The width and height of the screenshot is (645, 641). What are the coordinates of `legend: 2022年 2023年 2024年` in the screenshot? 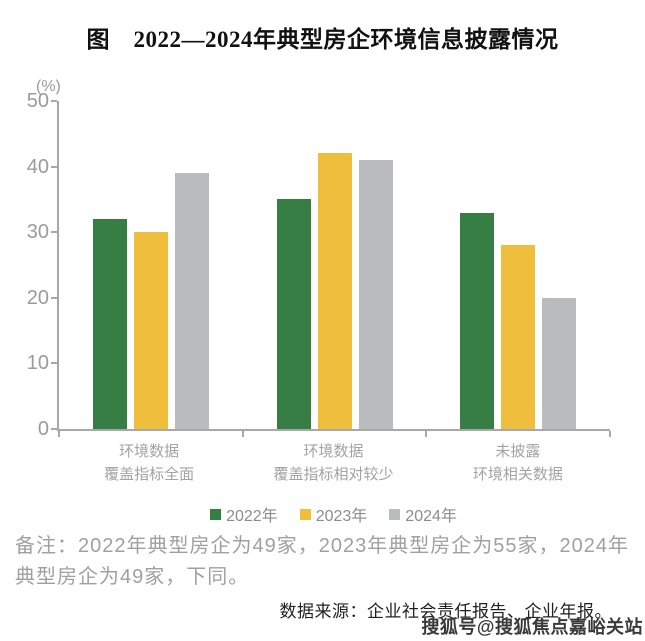 It's located at (333, 514).